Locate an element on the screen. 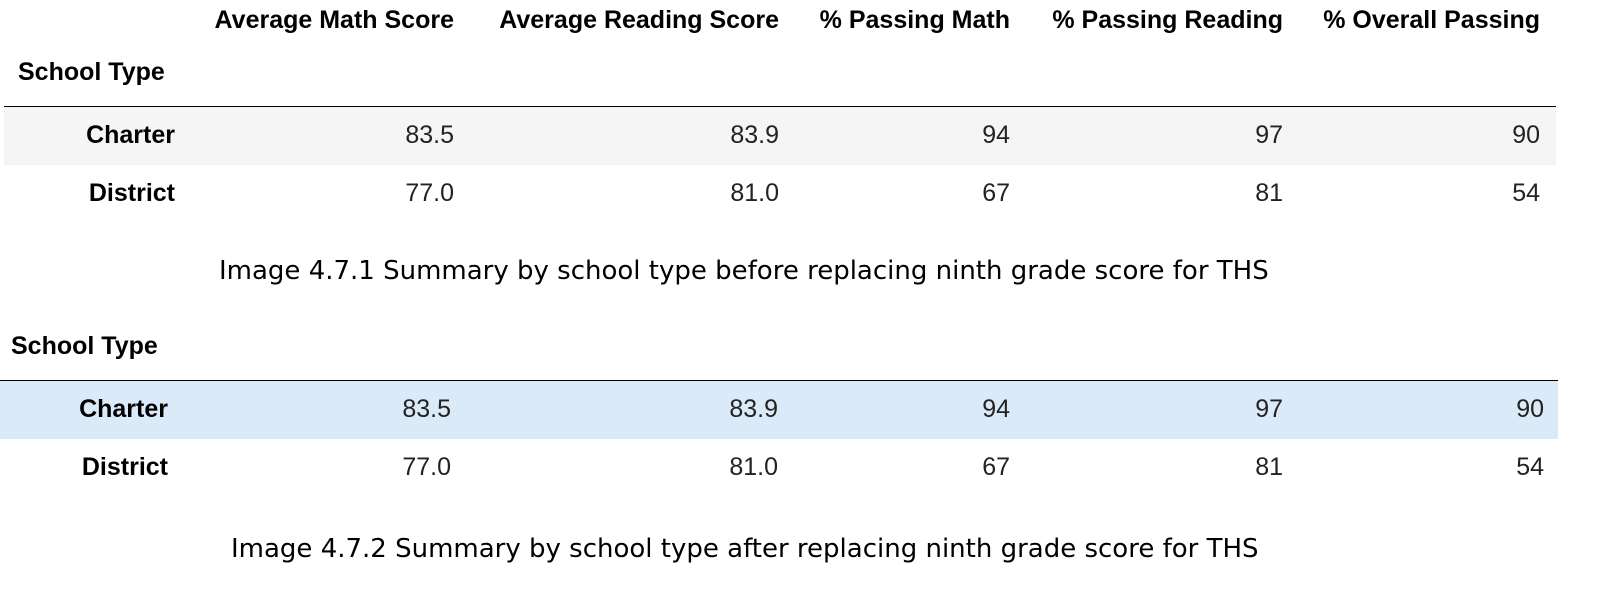 The width and height of the screenshot is (1623, 615). column-header-pct-math: % Passing Math is located at coordinates (914, 20).